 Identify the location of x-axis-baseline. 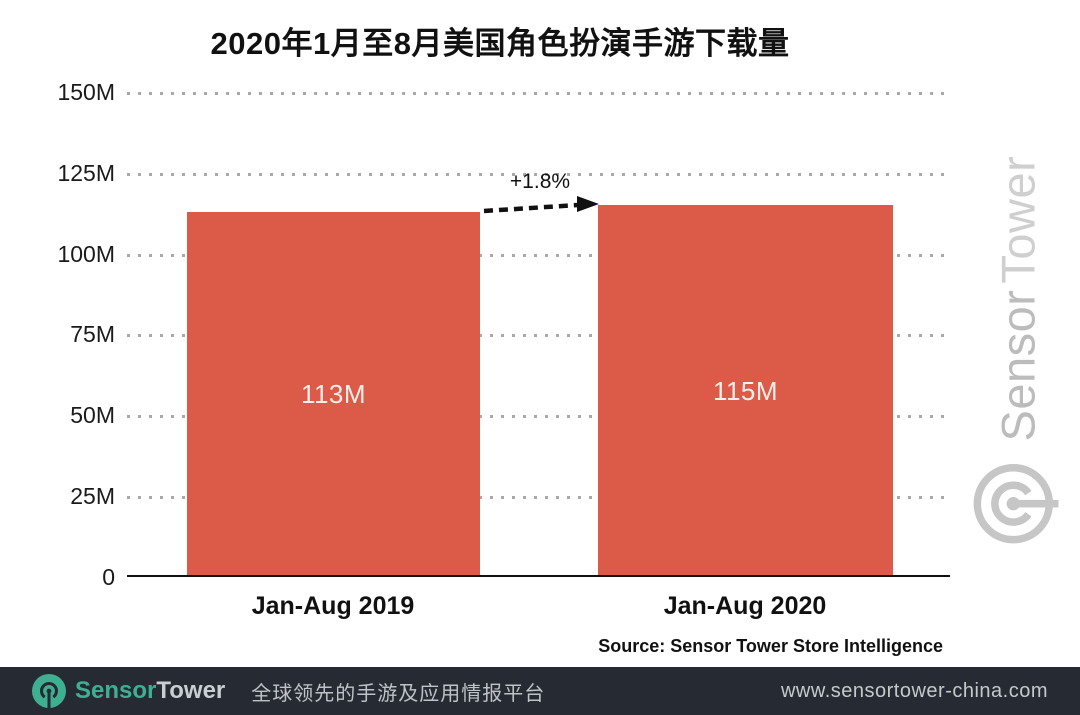
(538, 576).